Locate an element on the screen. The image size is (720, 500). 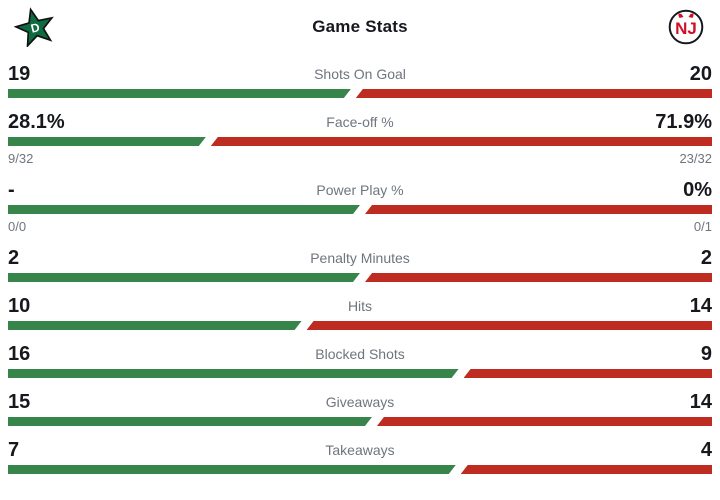
stat-values: - Power Play % 0% is located at coordinates (360, 189).